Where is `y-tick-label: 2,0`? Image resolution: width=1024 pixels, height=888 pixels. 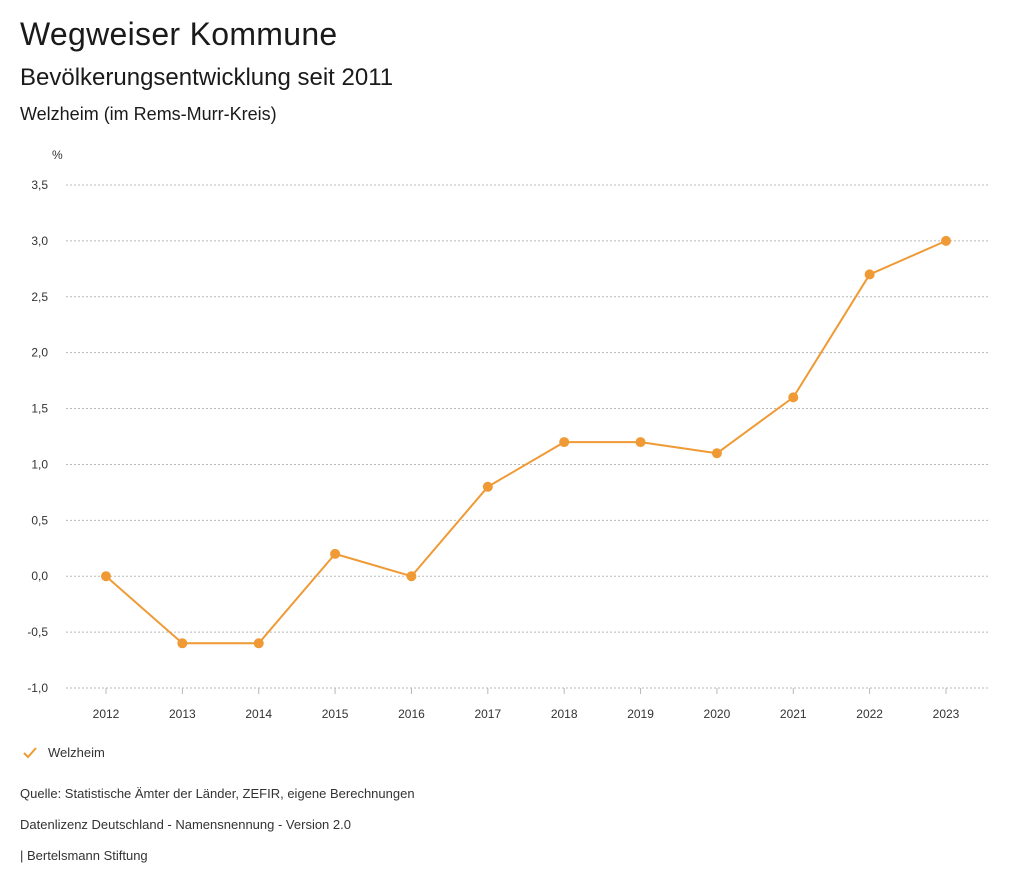
y-tick-label: 2,0 is located at coordinates (39, 353).